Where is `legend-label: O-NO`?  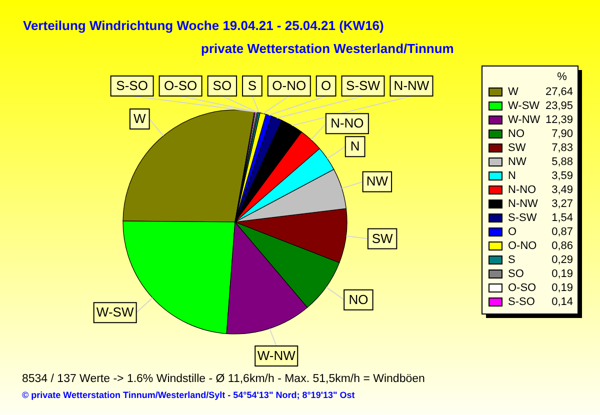 legend-label: O-NO is located at coordinates (523, 246).